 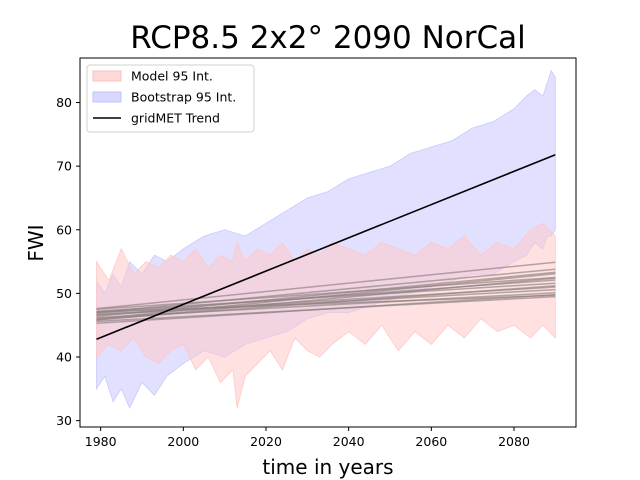 What do you see at coordinates (349, 441) in the screenshot?
I see `x-tick-label: 2040` at bounding box center [349, 441].